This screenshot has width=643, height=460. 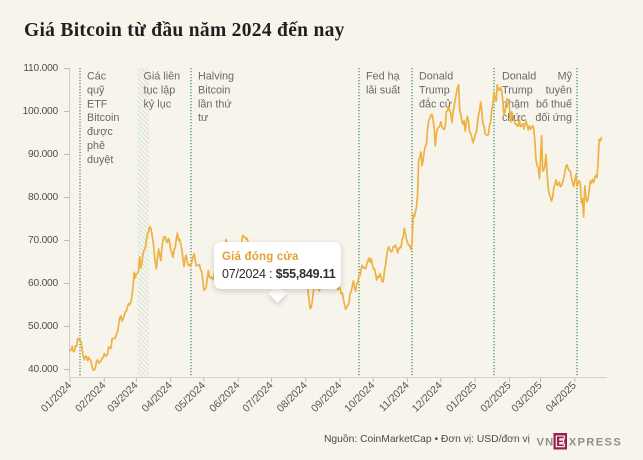 I want to click on svg-text: Các, so click(x=97, y=77).